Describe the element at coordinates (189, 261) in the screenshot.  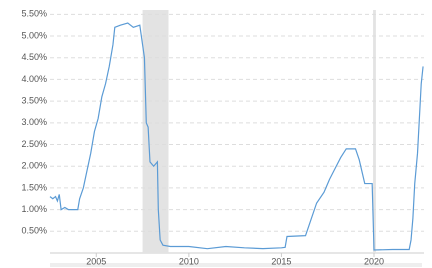
I see `x-tick-label: 2010` at that location.